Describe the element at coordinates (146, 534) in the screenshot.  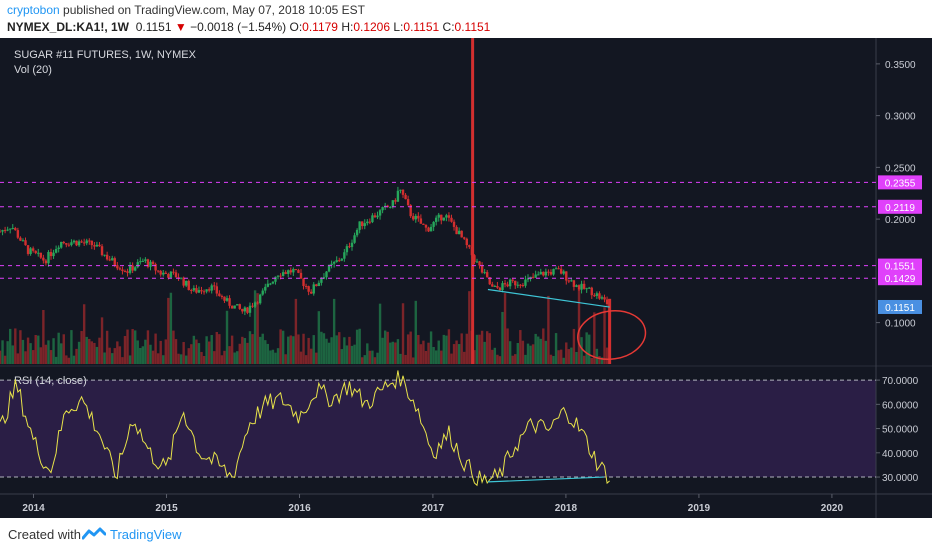
I see `tradingview-brand-link: TradingView` at that location.